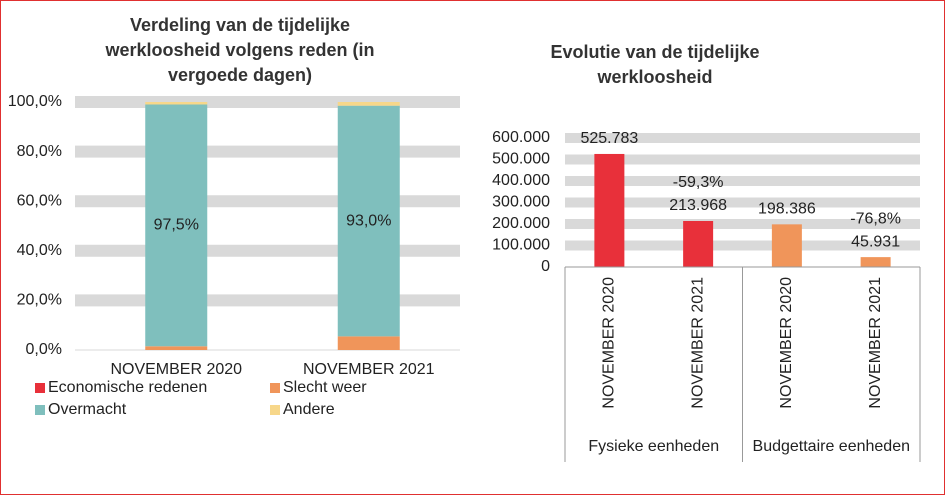 The height and width of the screenshot is (495, 945). I want to click on data-label: 213.968, so click(698, 205).